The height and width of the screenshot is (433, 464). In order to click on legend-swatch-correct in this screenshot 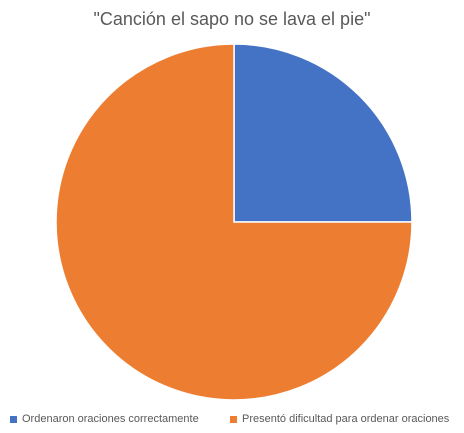, I will do `click(13, 419)`.